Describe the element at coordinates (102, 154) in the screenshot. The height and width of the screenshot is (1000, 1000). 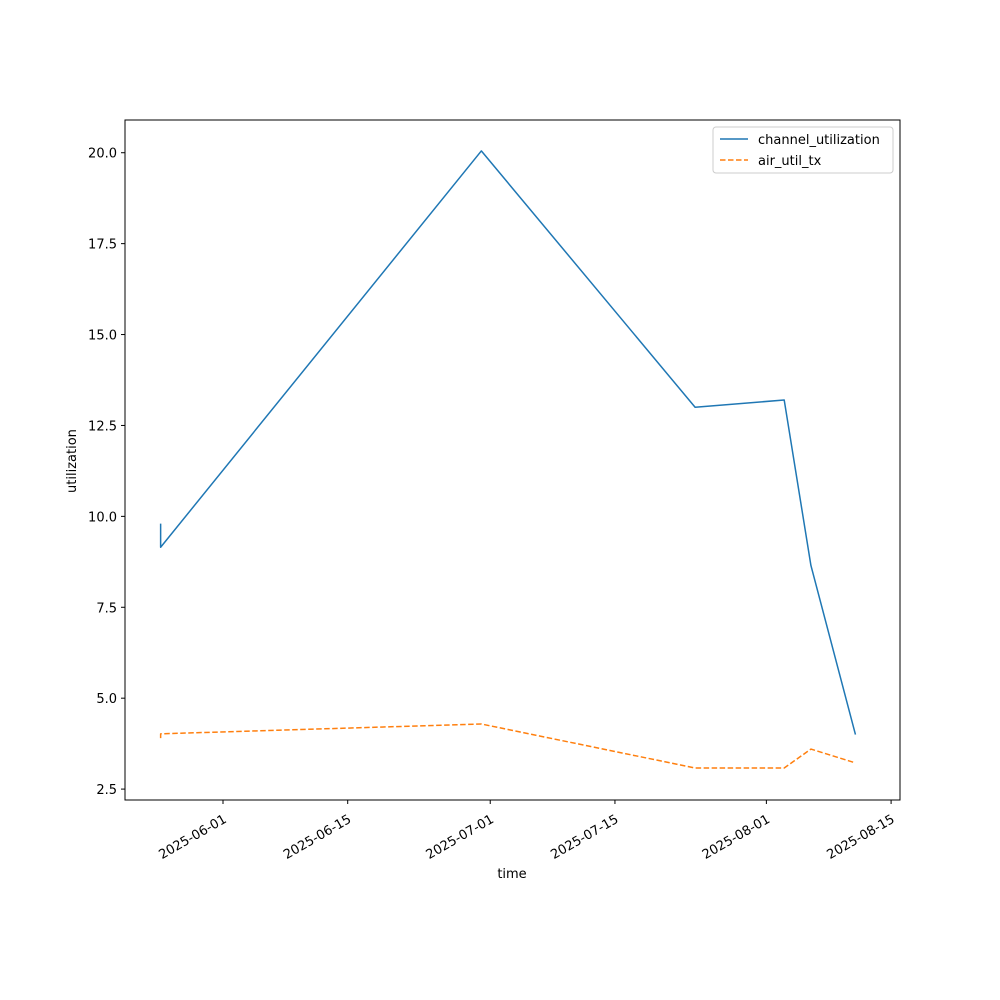
I see `y-tick-label: 20.0` at that location.